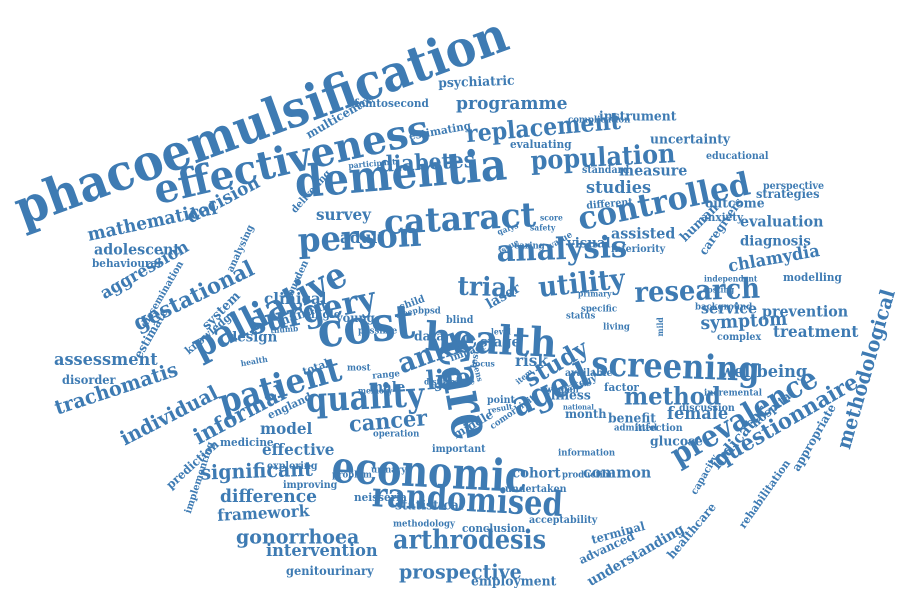 Image resolution: width=900 pixels, height=591 pixels. I want to click on cloud-word: safety, so click(543, 227).